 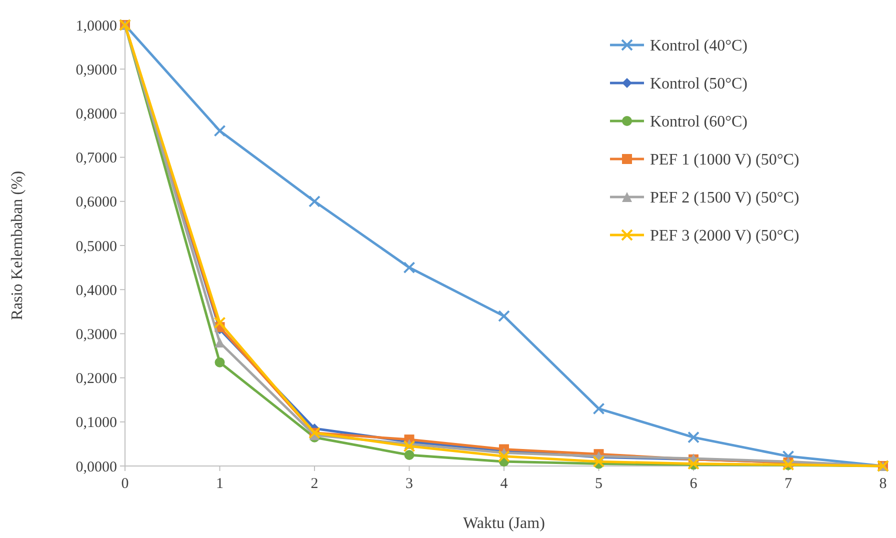 I want to click on y-axis-title: Rasio Kelembaban (%), so click(x=17, y=245).